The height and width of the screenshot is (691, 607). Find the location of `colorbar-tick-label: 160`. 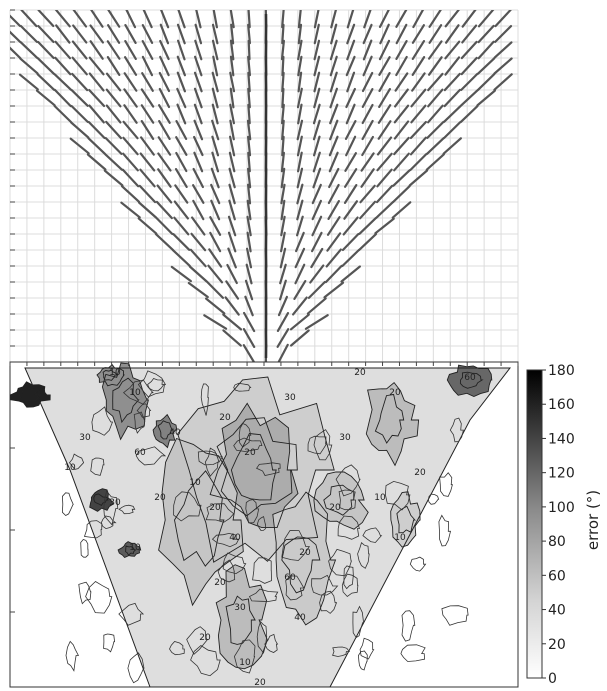

colorbar-tick-label: 160 is located at coordinates (561, 405).